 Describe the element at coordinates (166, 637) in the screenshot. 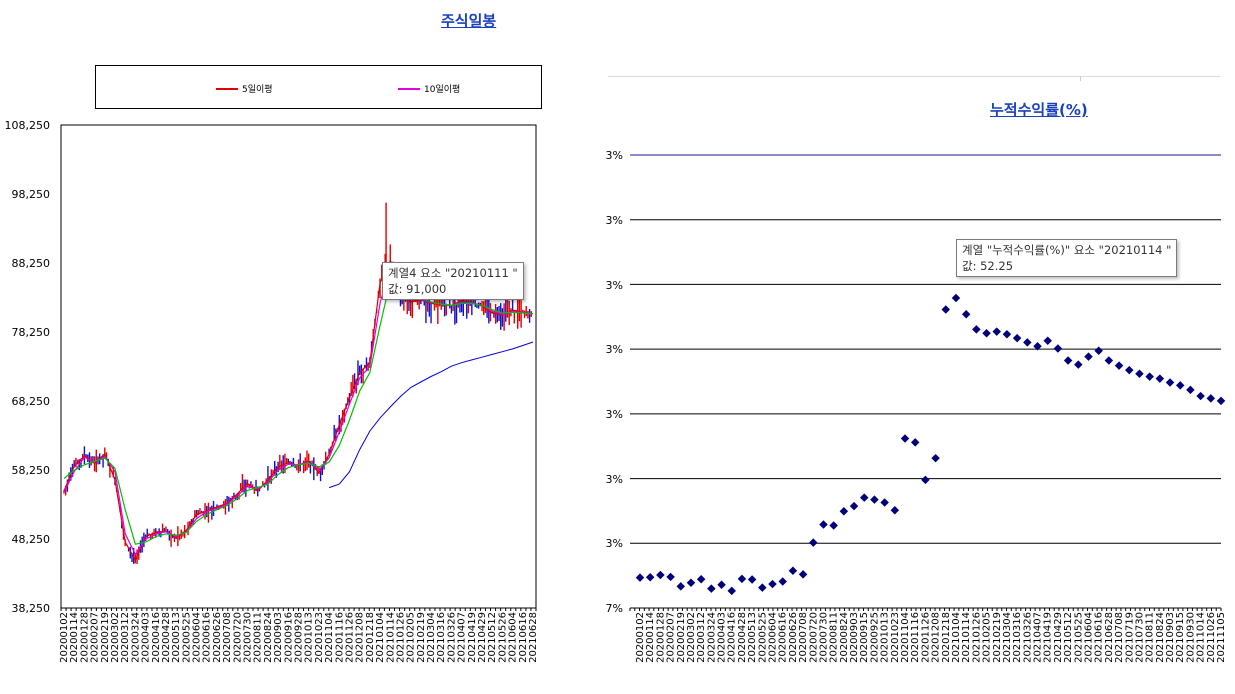

I see `x-tick-label: 20200428` at that location.